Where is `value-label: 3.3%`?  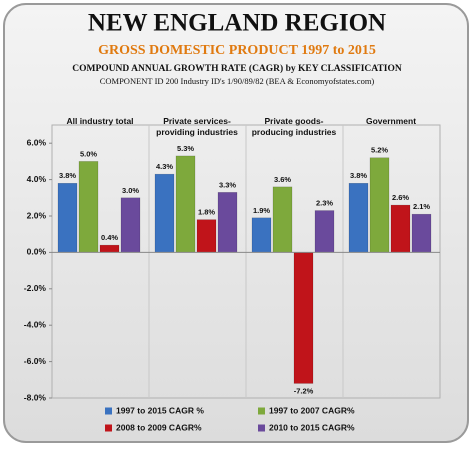 value-label: 3.3% is located at coordinates (227, 184).